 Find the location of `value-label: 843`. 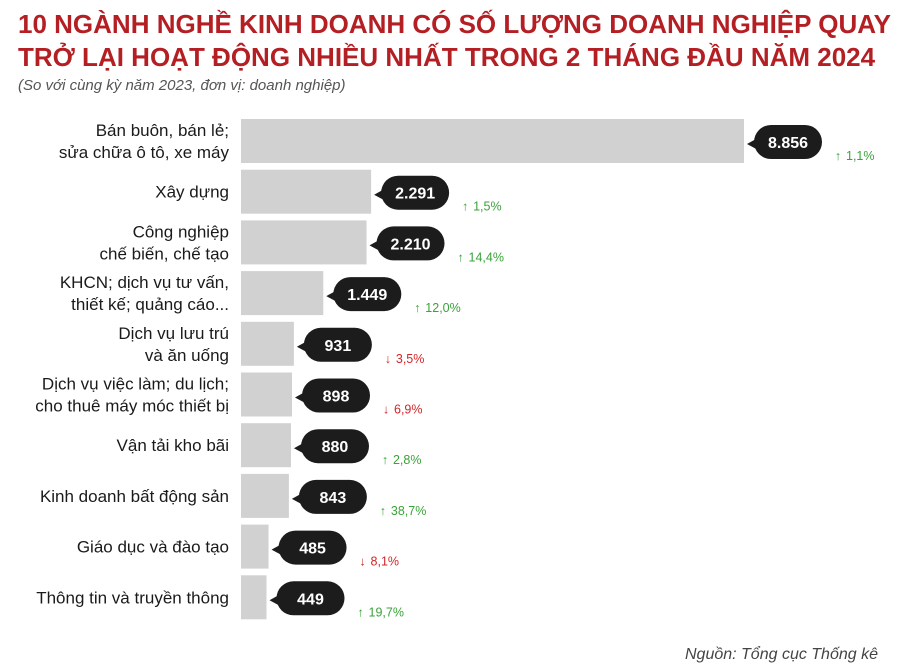

value-label: 843 is located at coordinates (333, 498).